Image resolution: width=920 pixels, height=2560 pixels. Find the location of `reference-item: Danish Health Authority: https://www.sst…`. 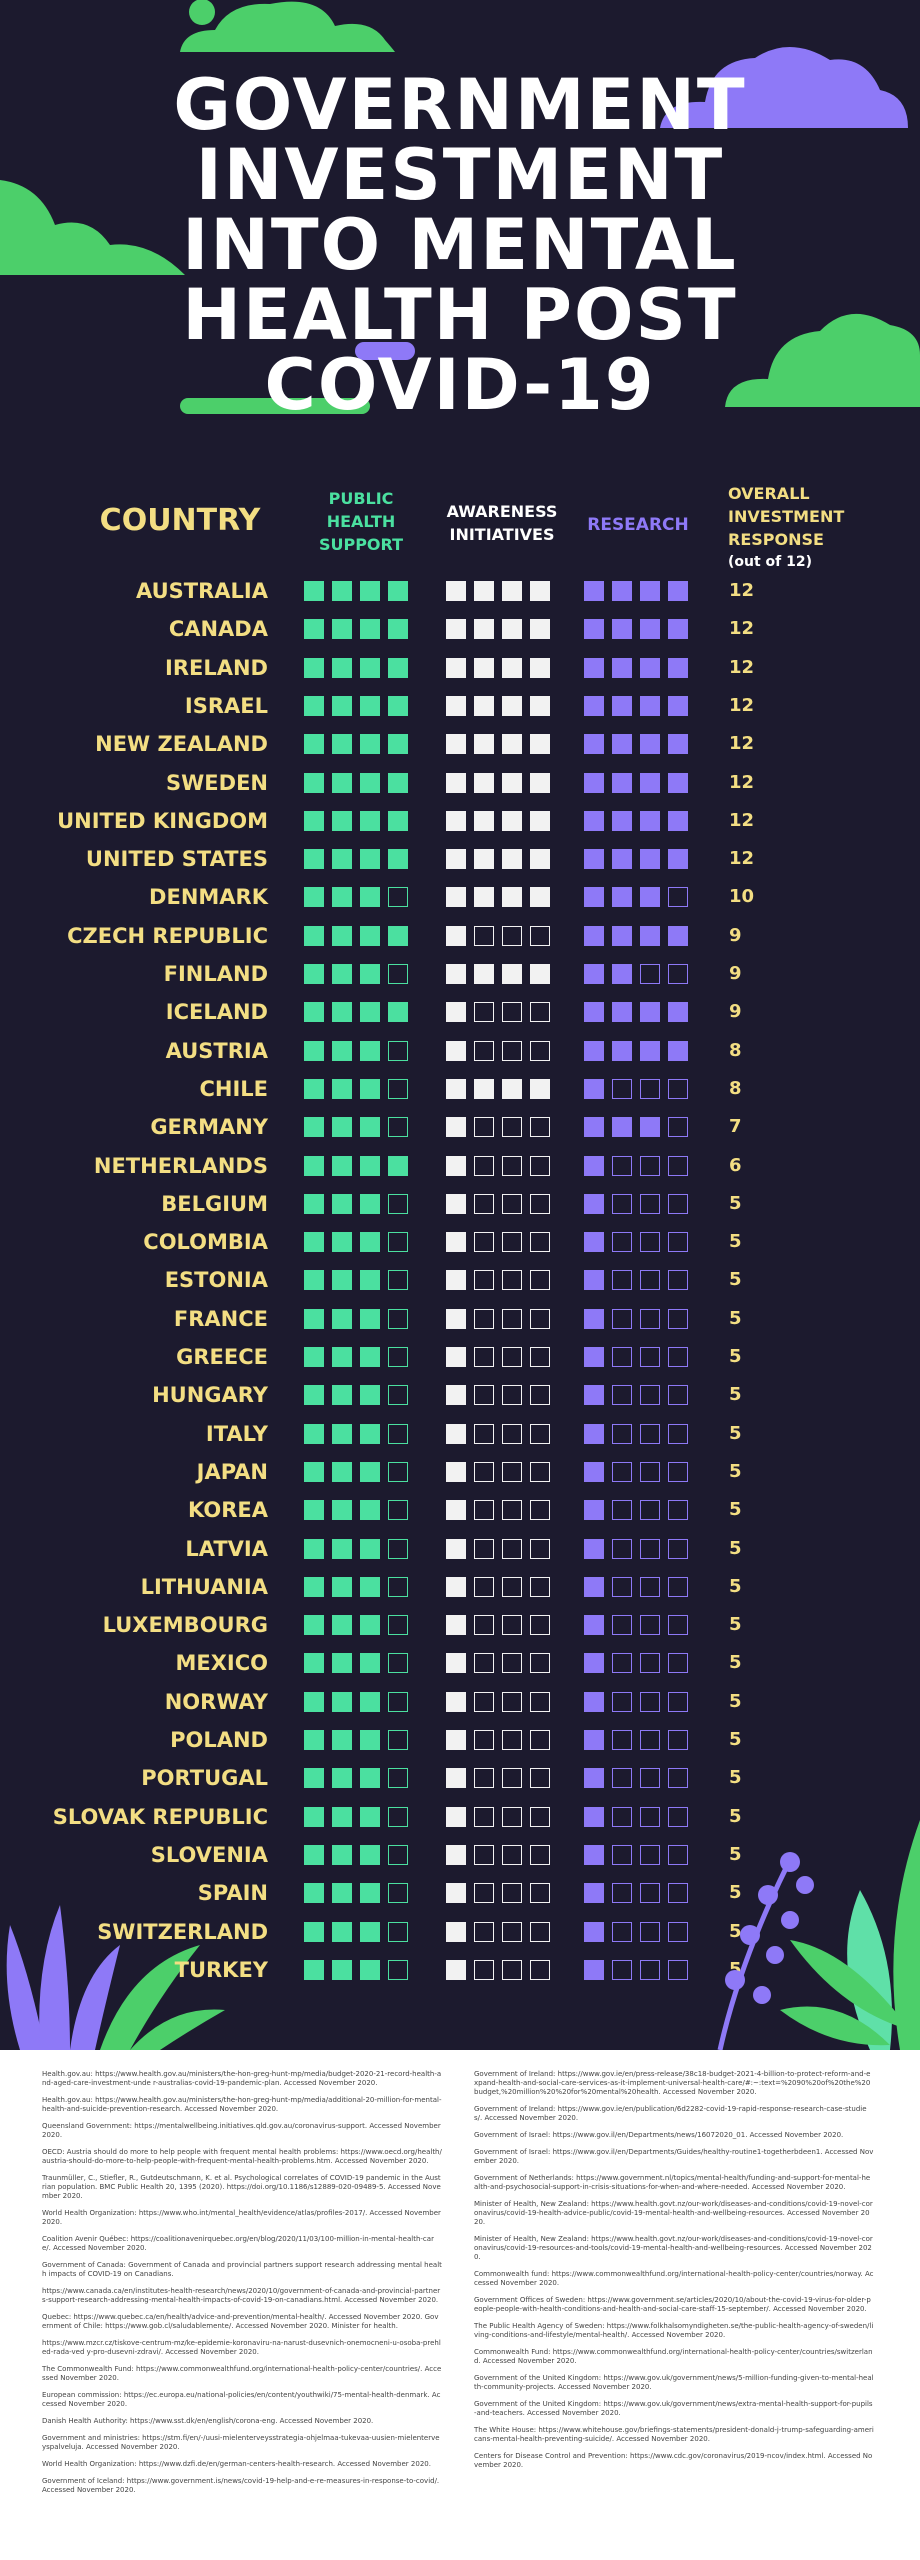

reference-item: Danish Health Authority: https://www.sst… is located at coordinates (208, 2421).